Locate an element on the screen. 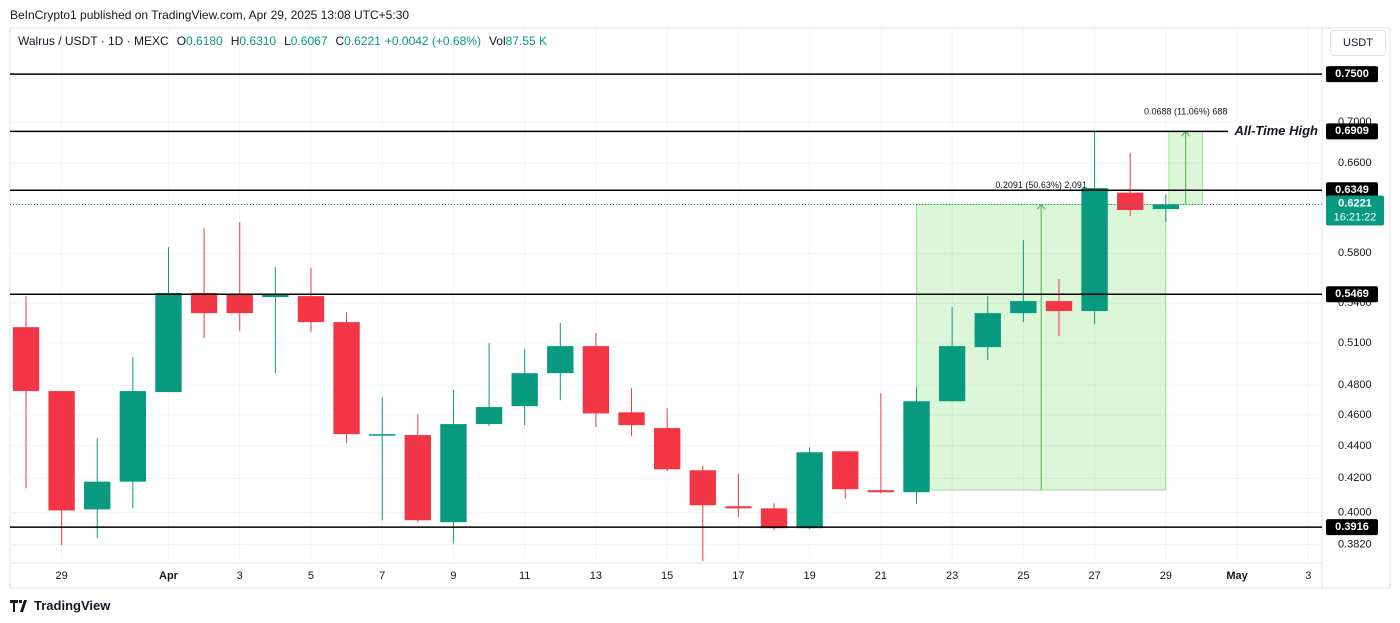  measure-label: 0.2091 (50.63%) 2,091 is located at coordinates (1041, 185).